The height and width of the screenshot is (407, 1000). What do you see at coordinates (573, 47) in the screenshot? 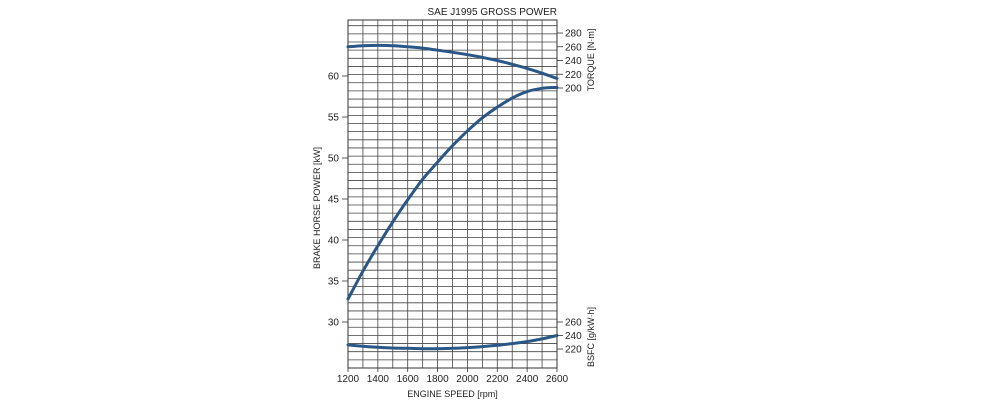
I see `torque-tick-label: 260` at bounding box center [573, 47].